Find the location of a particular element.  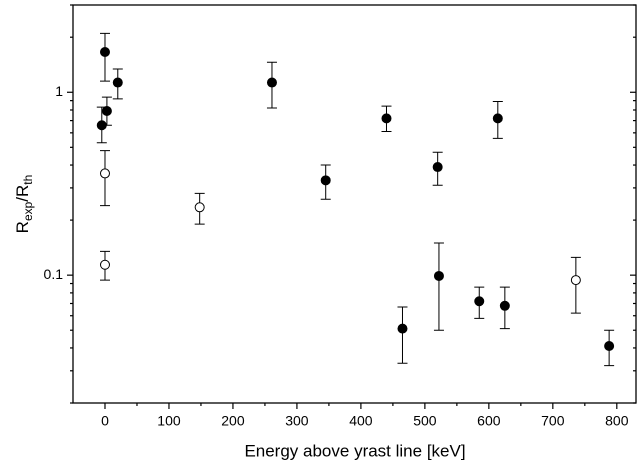

x-tick-label: 500 is located at coordinates (425, 421).